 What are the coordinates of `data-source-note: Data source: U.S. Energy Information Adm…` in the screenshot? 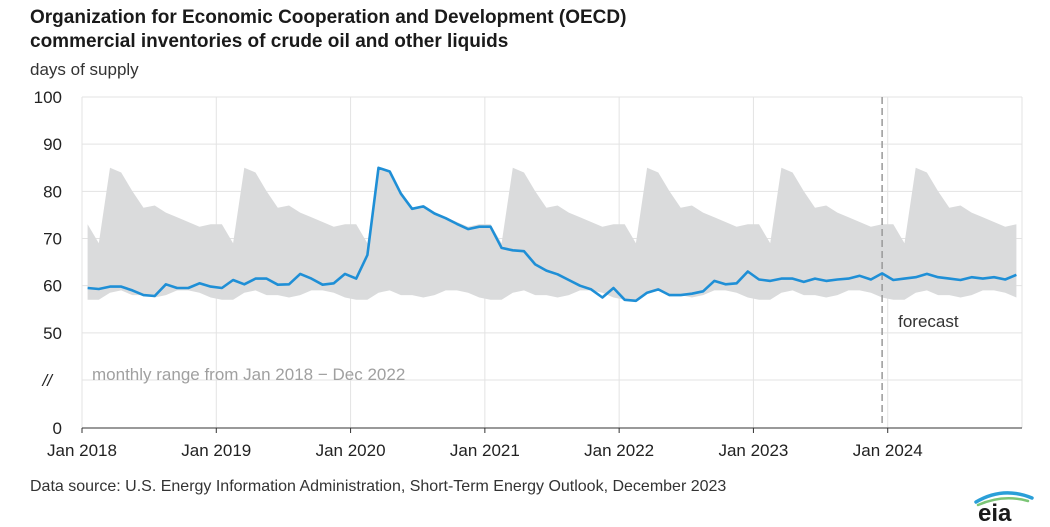 It's located at (378, 486).